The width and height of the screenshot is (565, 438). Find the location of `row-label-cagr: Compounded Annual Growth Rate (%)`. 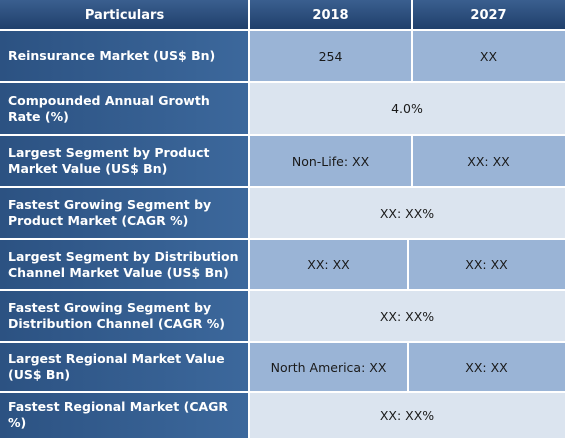

row-label-cagr: Compounded Annual Growth Rate (%) is located at coordinates (124, 108).